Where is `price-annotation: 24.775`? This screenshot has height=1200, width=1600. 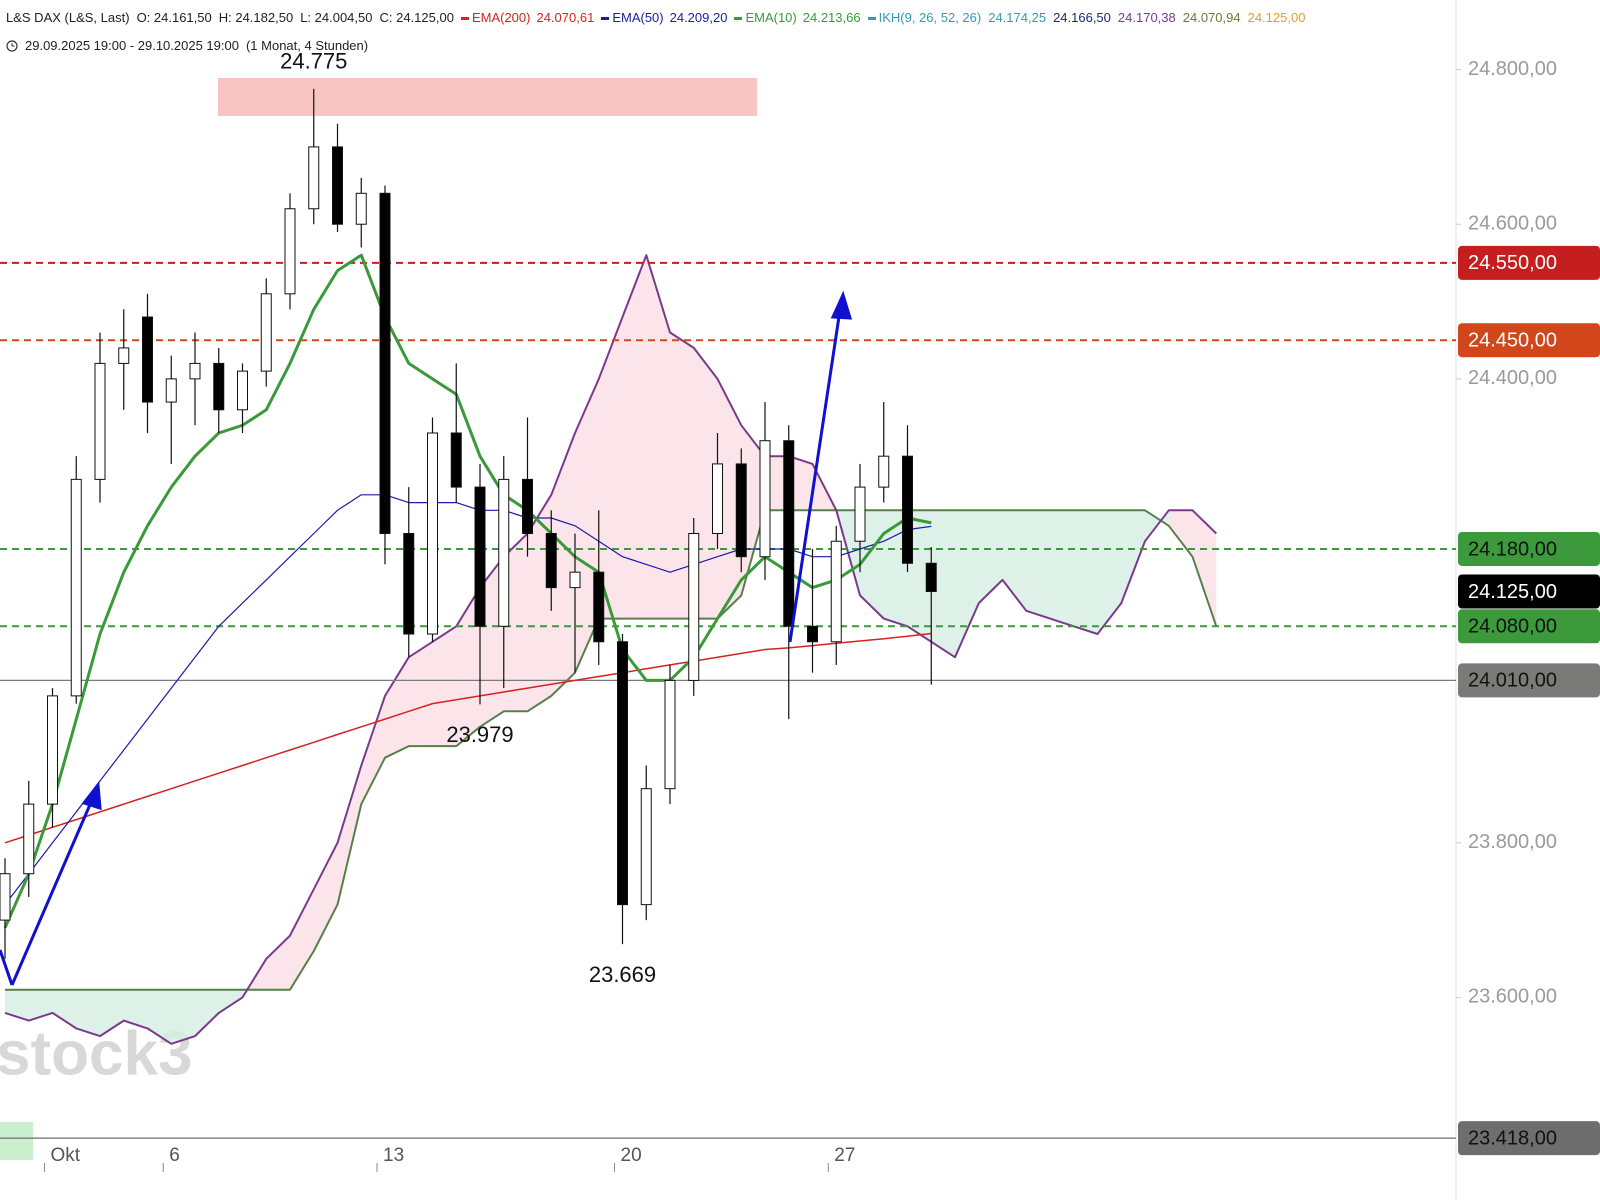 price-annotation: 24.775 is located at coordinates (313, 61).